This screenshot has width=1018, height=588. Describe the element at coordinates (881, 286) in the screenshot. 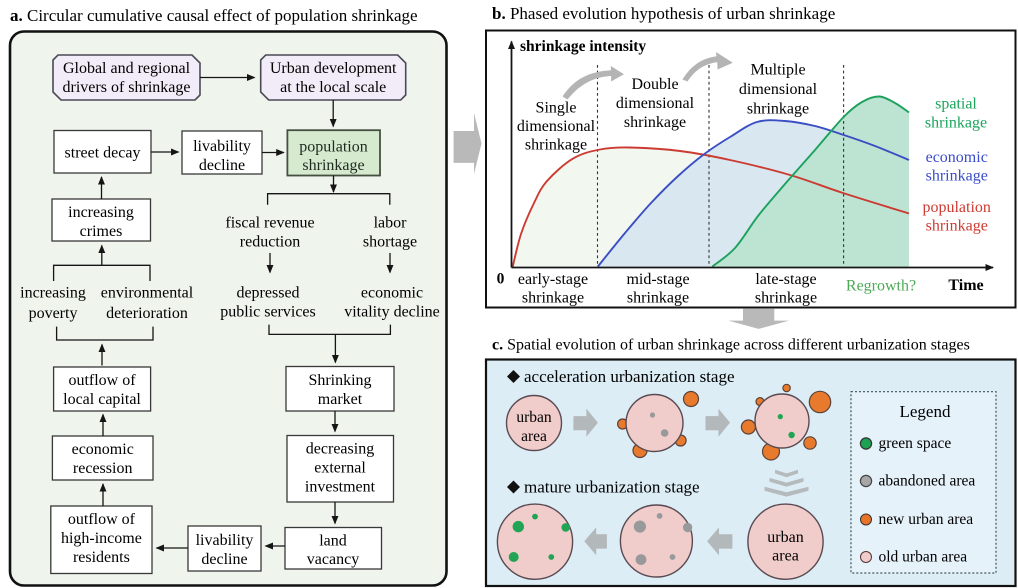

I see `svg-text: Regrowth?` at that location.